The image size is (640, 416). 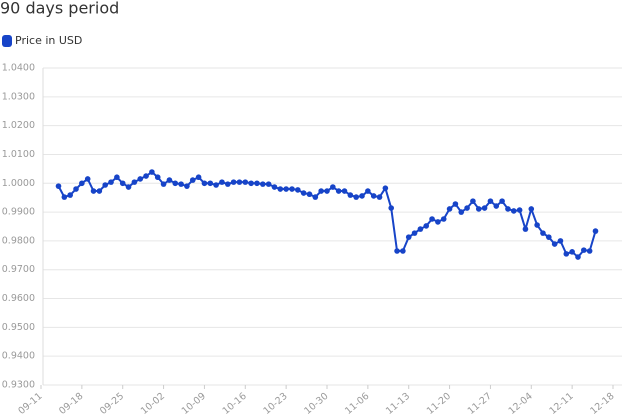 What do you see at coordinates (18, 154) in the screenshot?
I see `y-tick-label: 1.0100` at bounding box center [18, 154].